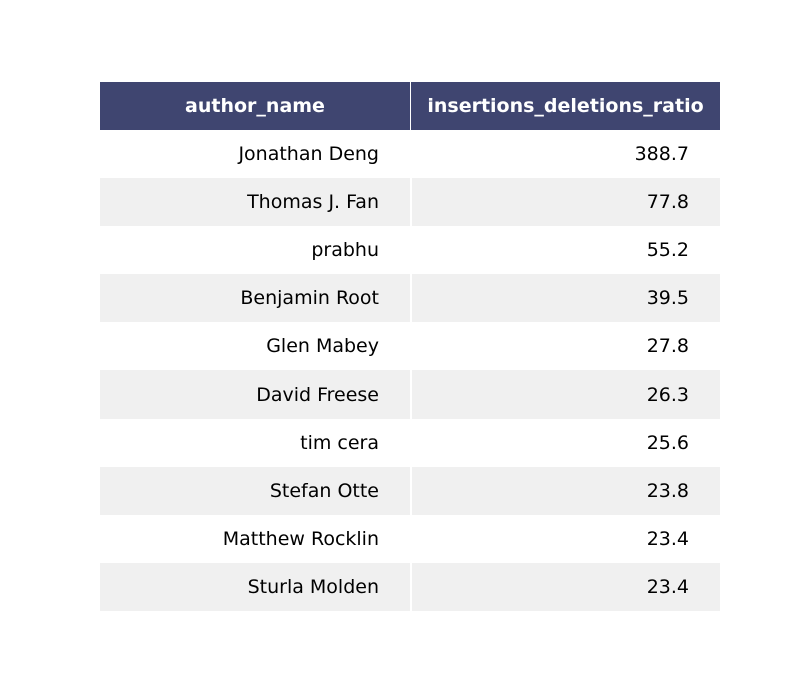 The height and width of the screenshot is (687, 800). I want to click on ratio-cell: 27.8, so click(565, 346).